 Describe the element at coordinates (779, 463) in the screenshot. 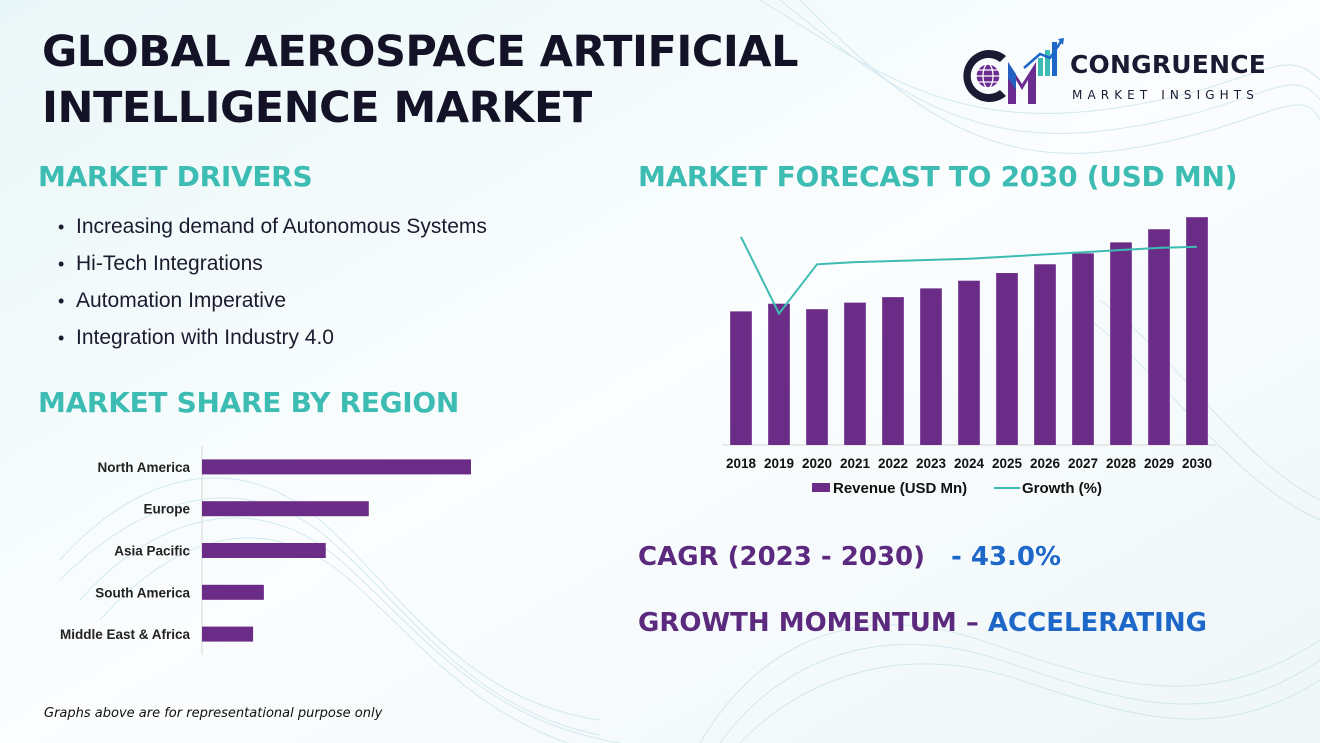

I see `year-tick-label: 2019` at that location.